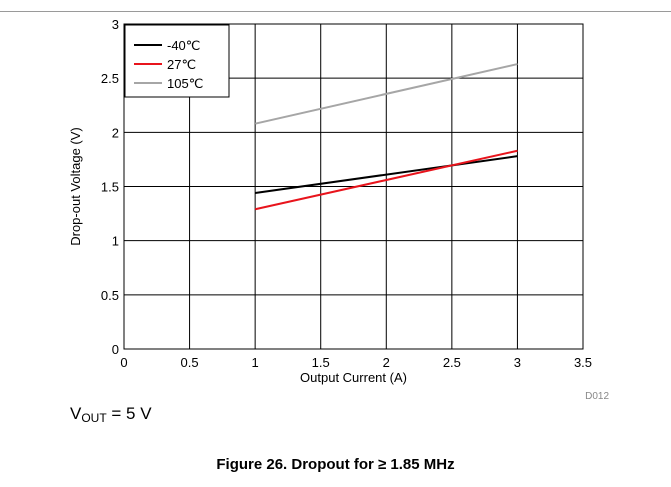 This screenshot has width=671, height=487. Describe the element at coordinates (76, 413) in the screenshot. I see `vout-prefix: V` at that location.